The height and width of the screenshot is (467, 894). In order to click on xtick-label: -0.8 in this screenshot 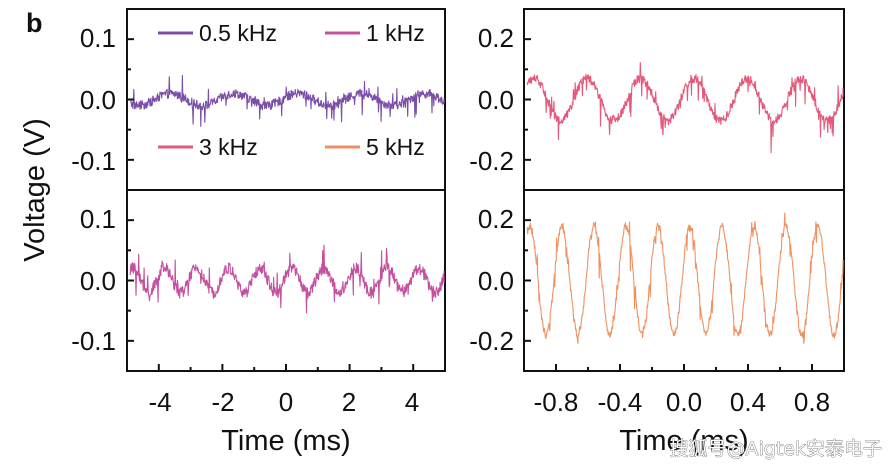, I will do `click(556, 402)`.